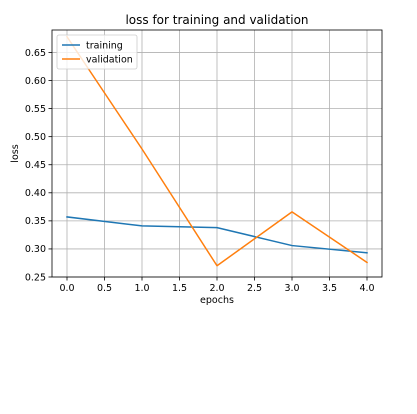 Image resolution: width=417 pixels, height=414 pixels. I want to click on x-tick-label: 0.0, so click(66, 288).